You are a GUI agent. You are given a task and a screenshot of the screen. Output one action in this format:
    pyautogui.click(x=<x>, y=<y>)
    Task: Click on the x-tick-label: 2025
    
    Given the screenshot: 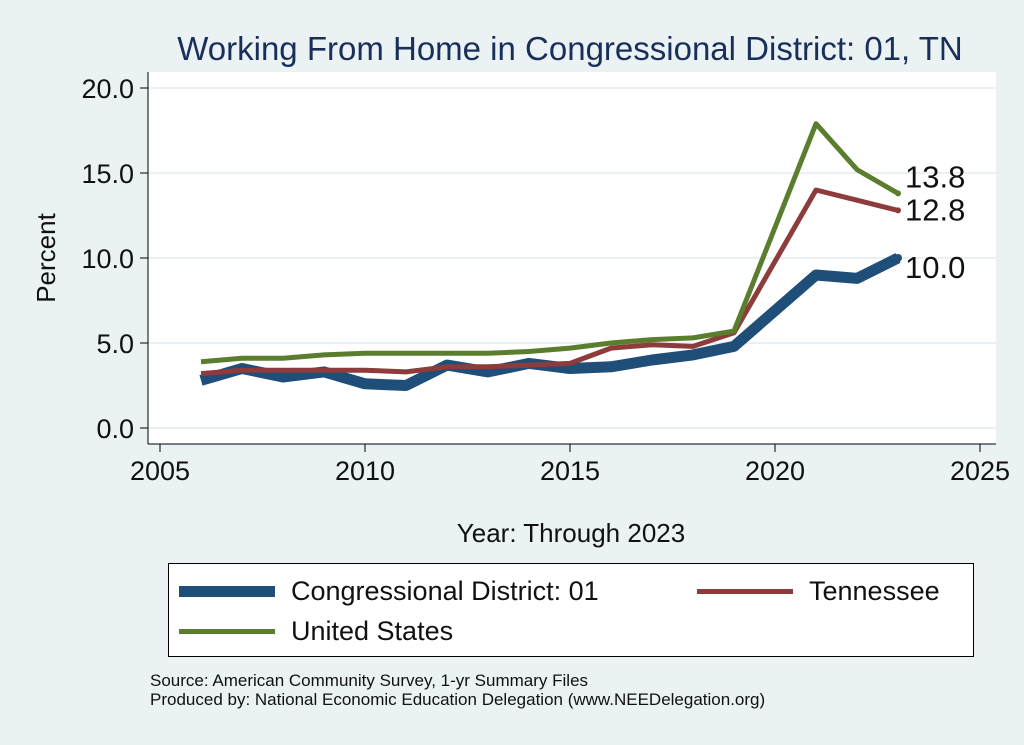 What is the action you would take?
    pyautogui.click(x=980, y=471)
    